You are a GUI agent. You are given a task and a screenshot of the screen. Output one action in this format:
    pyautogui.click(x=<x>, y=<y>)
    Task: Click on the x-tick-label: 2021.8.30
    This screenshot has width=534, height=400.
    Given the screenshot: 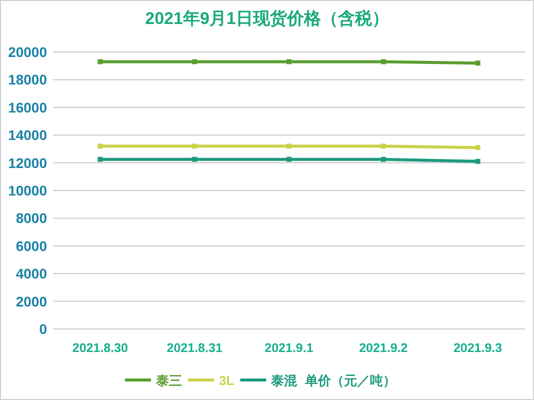 What is the action you would take?
    pyautogui.click(x=100, y=348)
    